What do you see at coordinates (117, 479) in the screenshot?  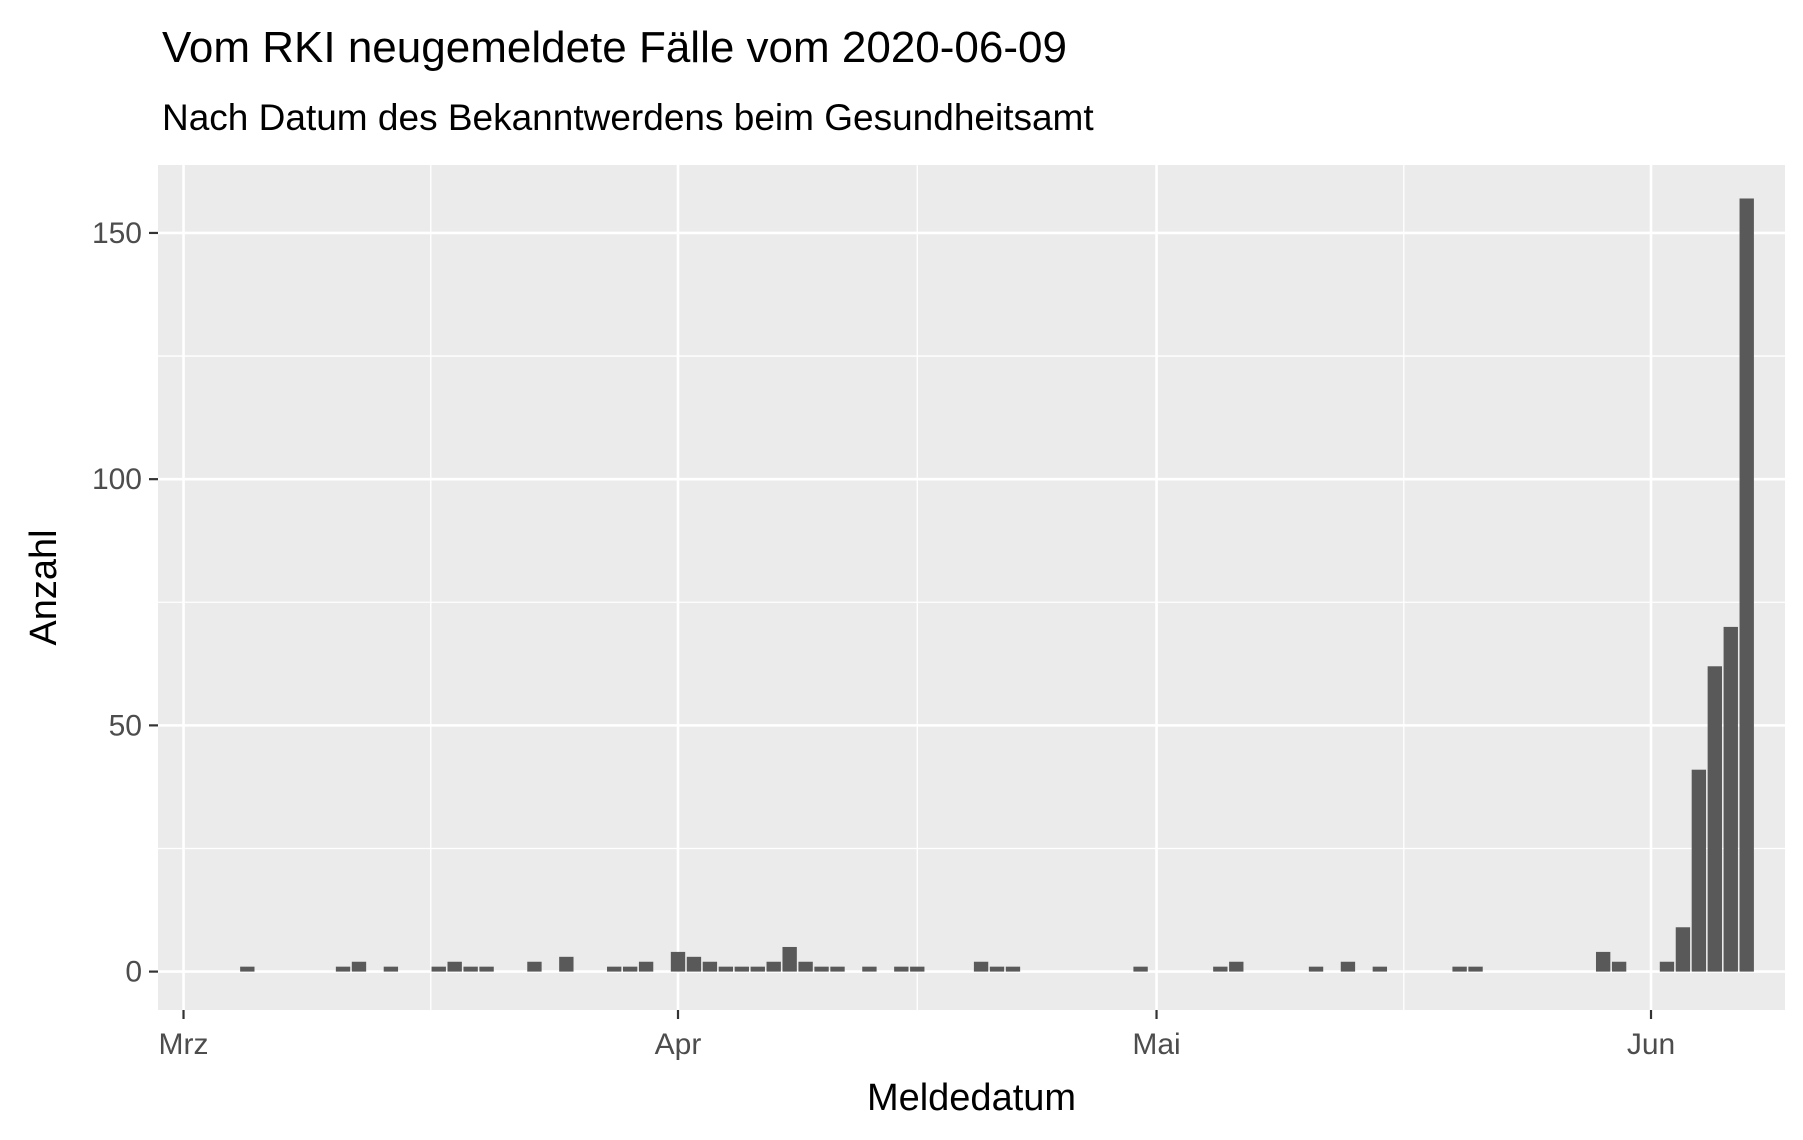 I see `y-tick-label-2: 100` at bounding box center [117, 479].